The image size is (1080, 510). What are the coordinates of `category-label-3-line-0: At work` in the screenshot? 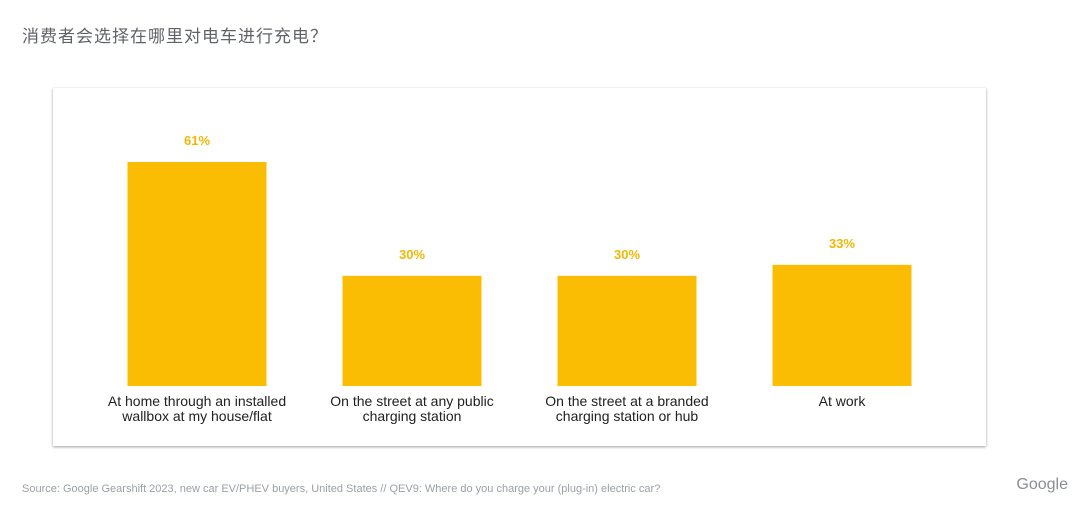 It's located at (843, 401).